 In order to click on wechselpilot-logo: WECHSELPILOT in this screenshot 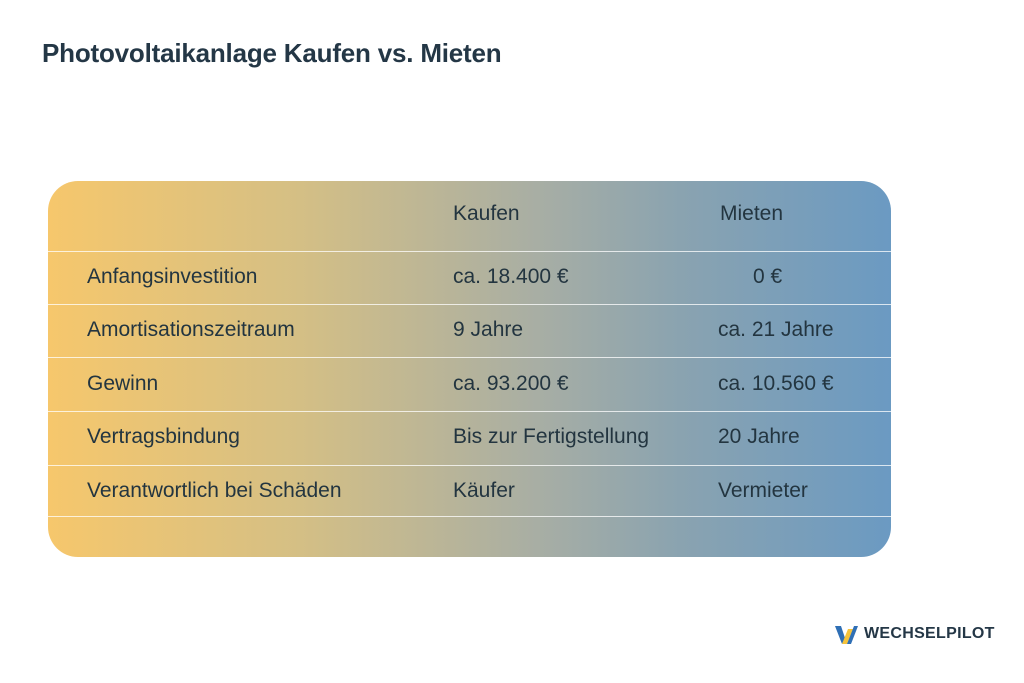, I will do `click(914, 634)`.